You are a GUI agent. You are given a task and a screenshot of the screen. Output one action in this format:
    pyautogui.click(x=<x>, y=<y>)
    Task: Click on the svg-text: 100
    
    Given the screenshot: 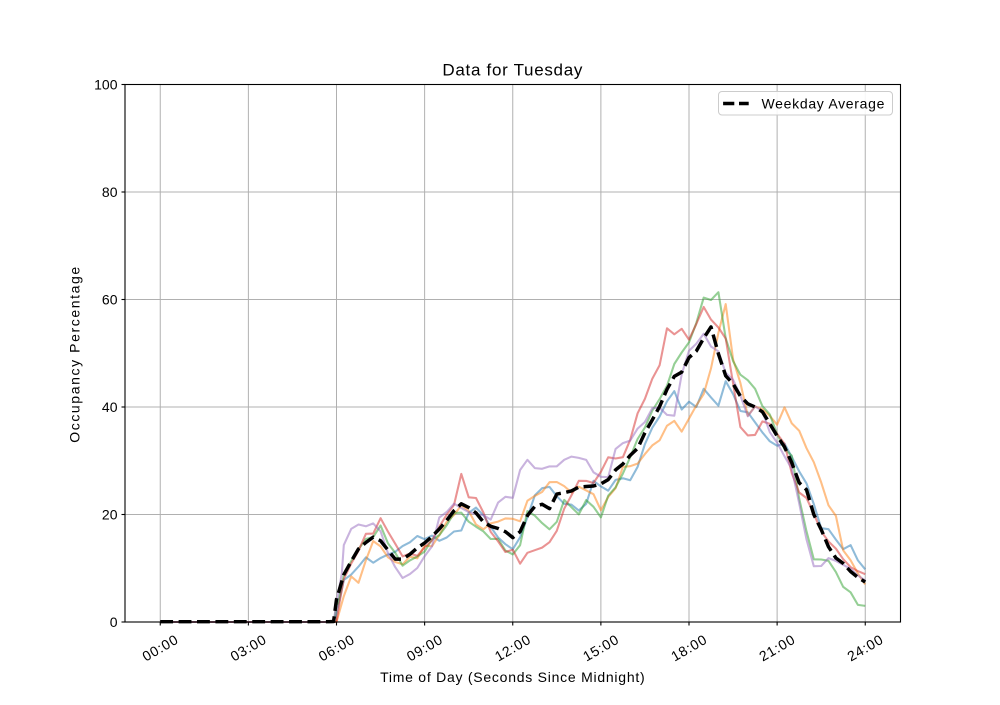 What is the action you would take?
    pyautogui.click(x=106, y=85)
    